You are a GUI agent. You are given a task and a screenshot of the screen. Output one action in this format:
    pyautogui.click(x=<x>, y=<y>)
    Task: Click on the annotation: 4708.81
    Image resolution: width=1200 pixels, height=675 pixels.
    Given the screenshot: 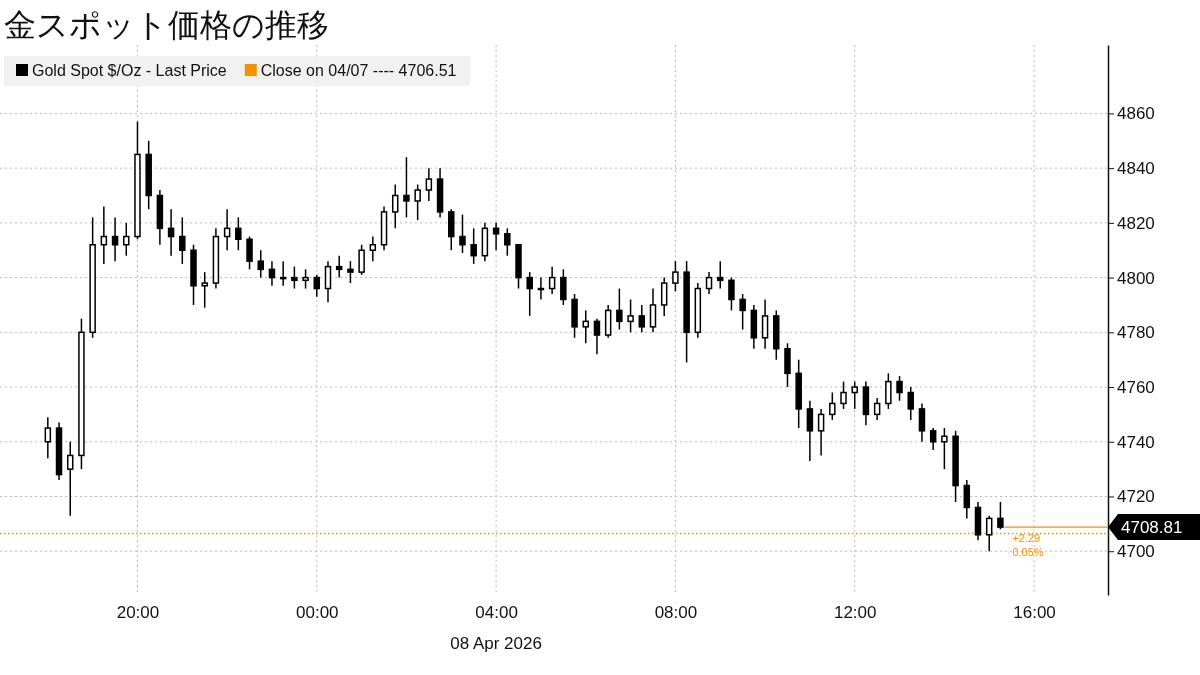 What is the action you would take?
    pyautogui.click(x=1152, y=528)
    